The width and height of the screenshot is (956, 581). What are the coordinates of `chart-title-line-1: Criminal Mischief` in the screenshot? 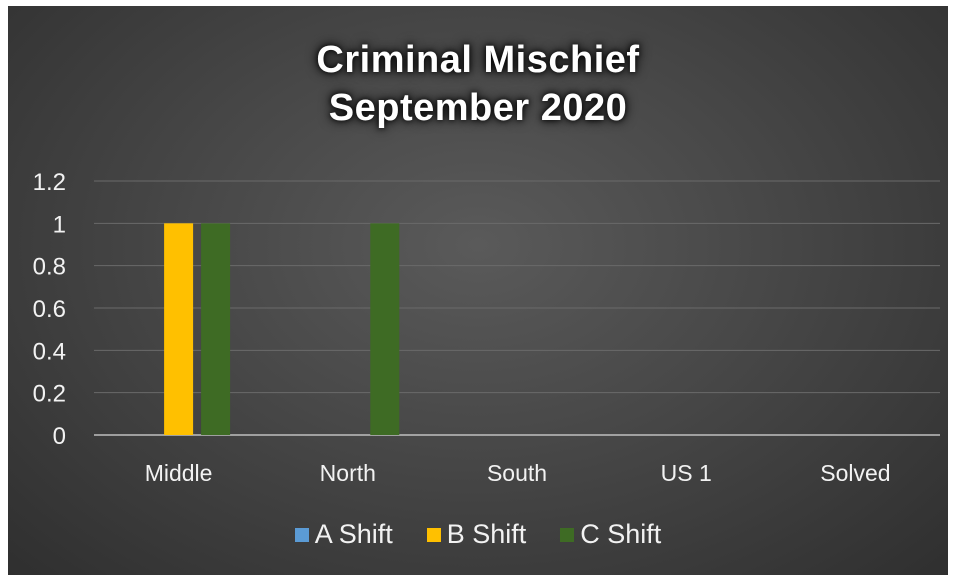 It's located at (478, 60).